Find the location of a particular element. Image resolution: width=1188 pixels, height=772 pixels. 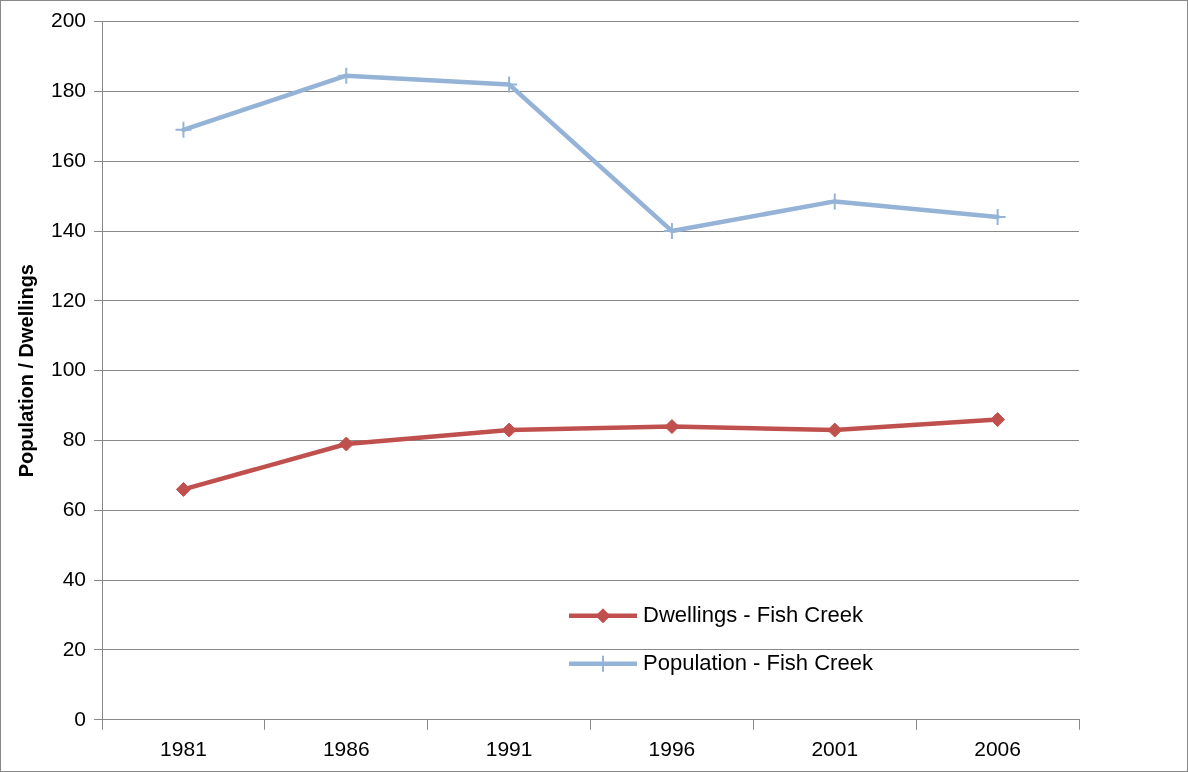

x-tick-label: 1991 is located at coordinates (509, 749).